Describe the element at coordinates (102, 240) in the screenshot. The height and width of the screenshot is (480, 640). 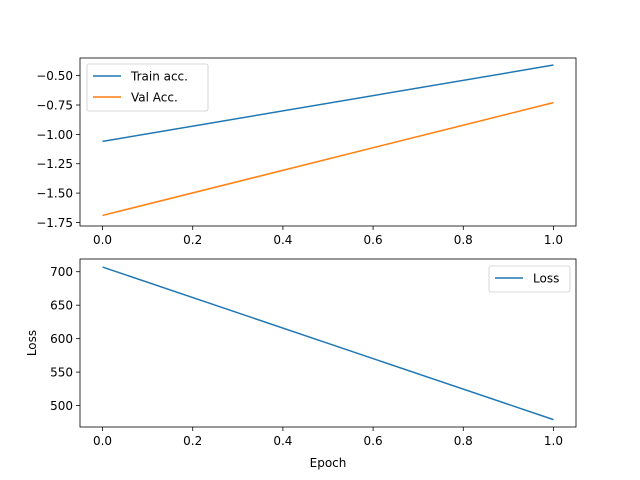
I see `x-tick-label-0-0: 0.0` at that location.